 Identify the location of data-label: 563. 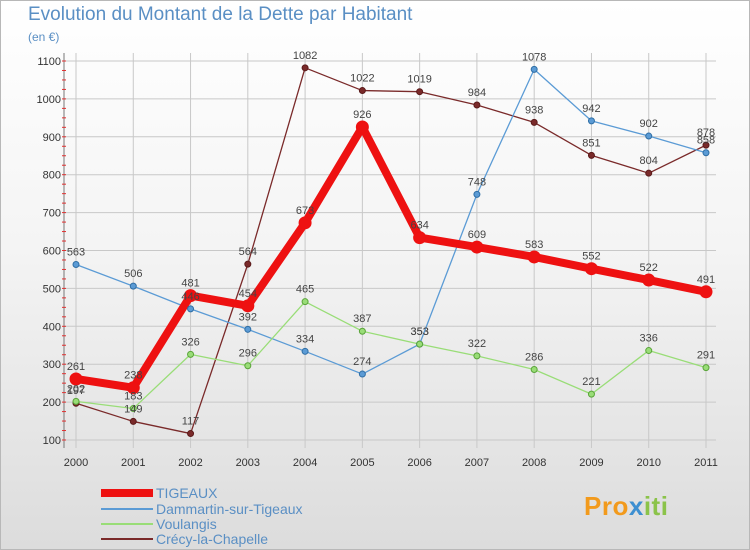
(76, 253).